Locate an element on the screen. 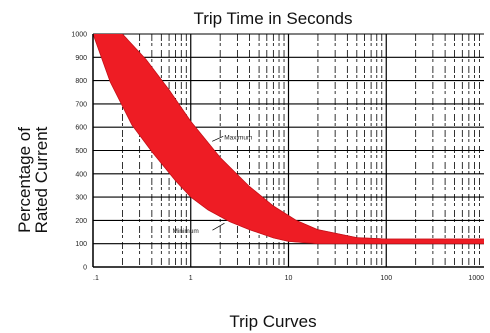 The image size is (490, 333). x-tick-label: 1000 is located at coordinates (476, 278).